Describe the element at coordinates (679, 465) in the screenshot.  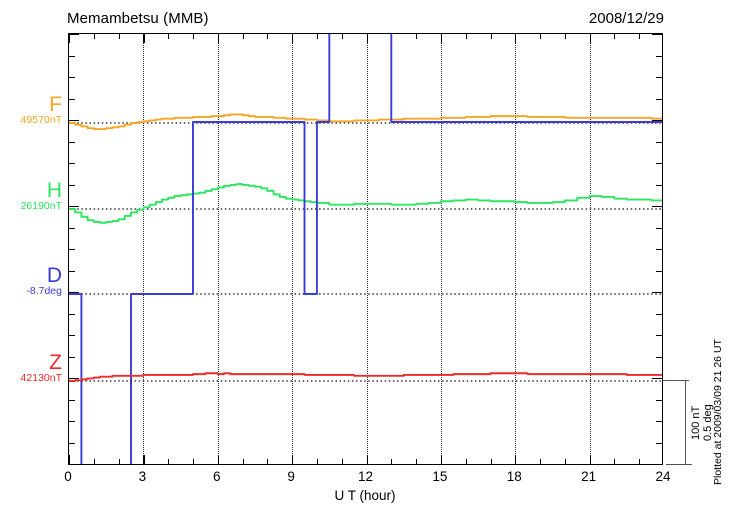
I see `scale-bar-bottom-connector` at that location.